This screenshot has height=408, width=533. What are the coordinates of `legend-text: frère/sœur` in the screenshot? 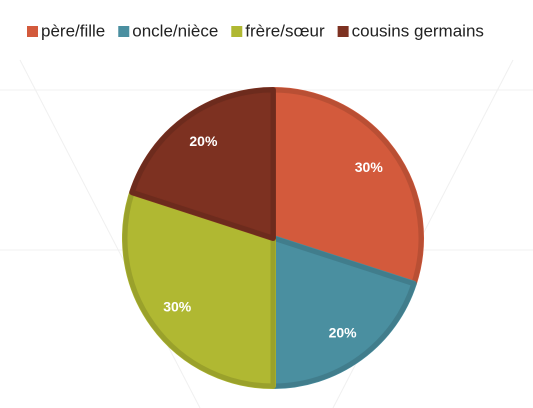 It's located at (285, 30).